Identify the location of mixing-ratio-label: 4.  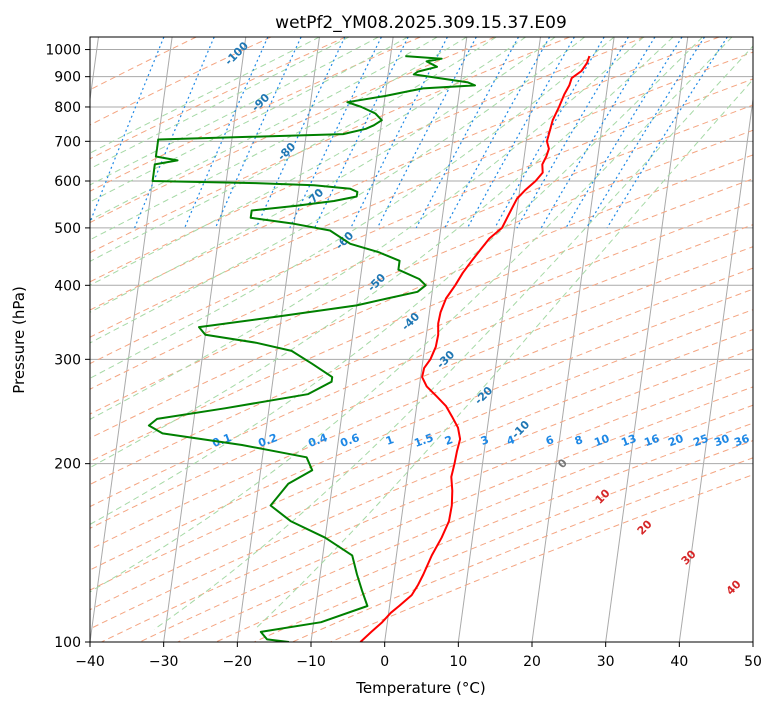
(511, 440).